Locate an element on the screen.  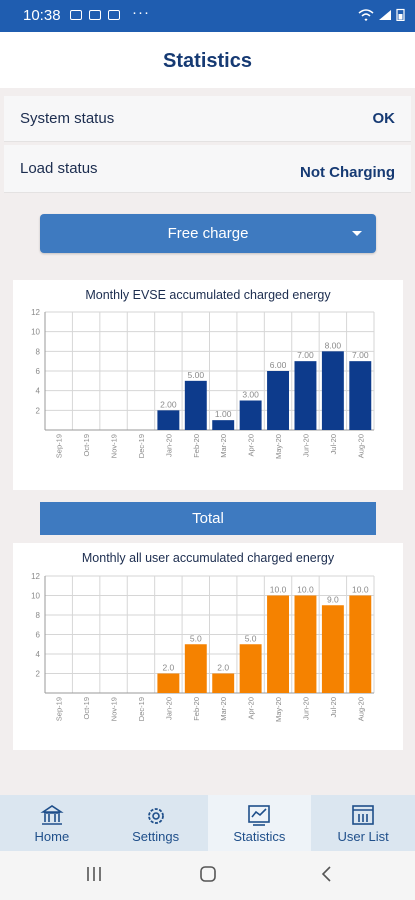
data-label: 3.00 is located at coordinates (250, 395).